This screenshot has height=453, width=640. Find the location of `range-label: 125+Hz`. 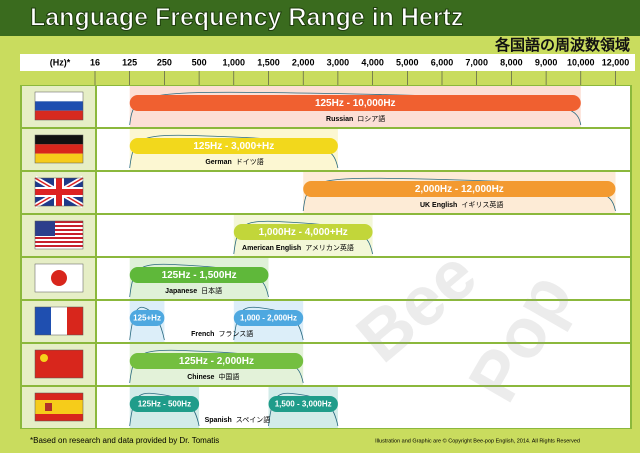

range-label: 125+Hz is located at coordinates (147, 318).